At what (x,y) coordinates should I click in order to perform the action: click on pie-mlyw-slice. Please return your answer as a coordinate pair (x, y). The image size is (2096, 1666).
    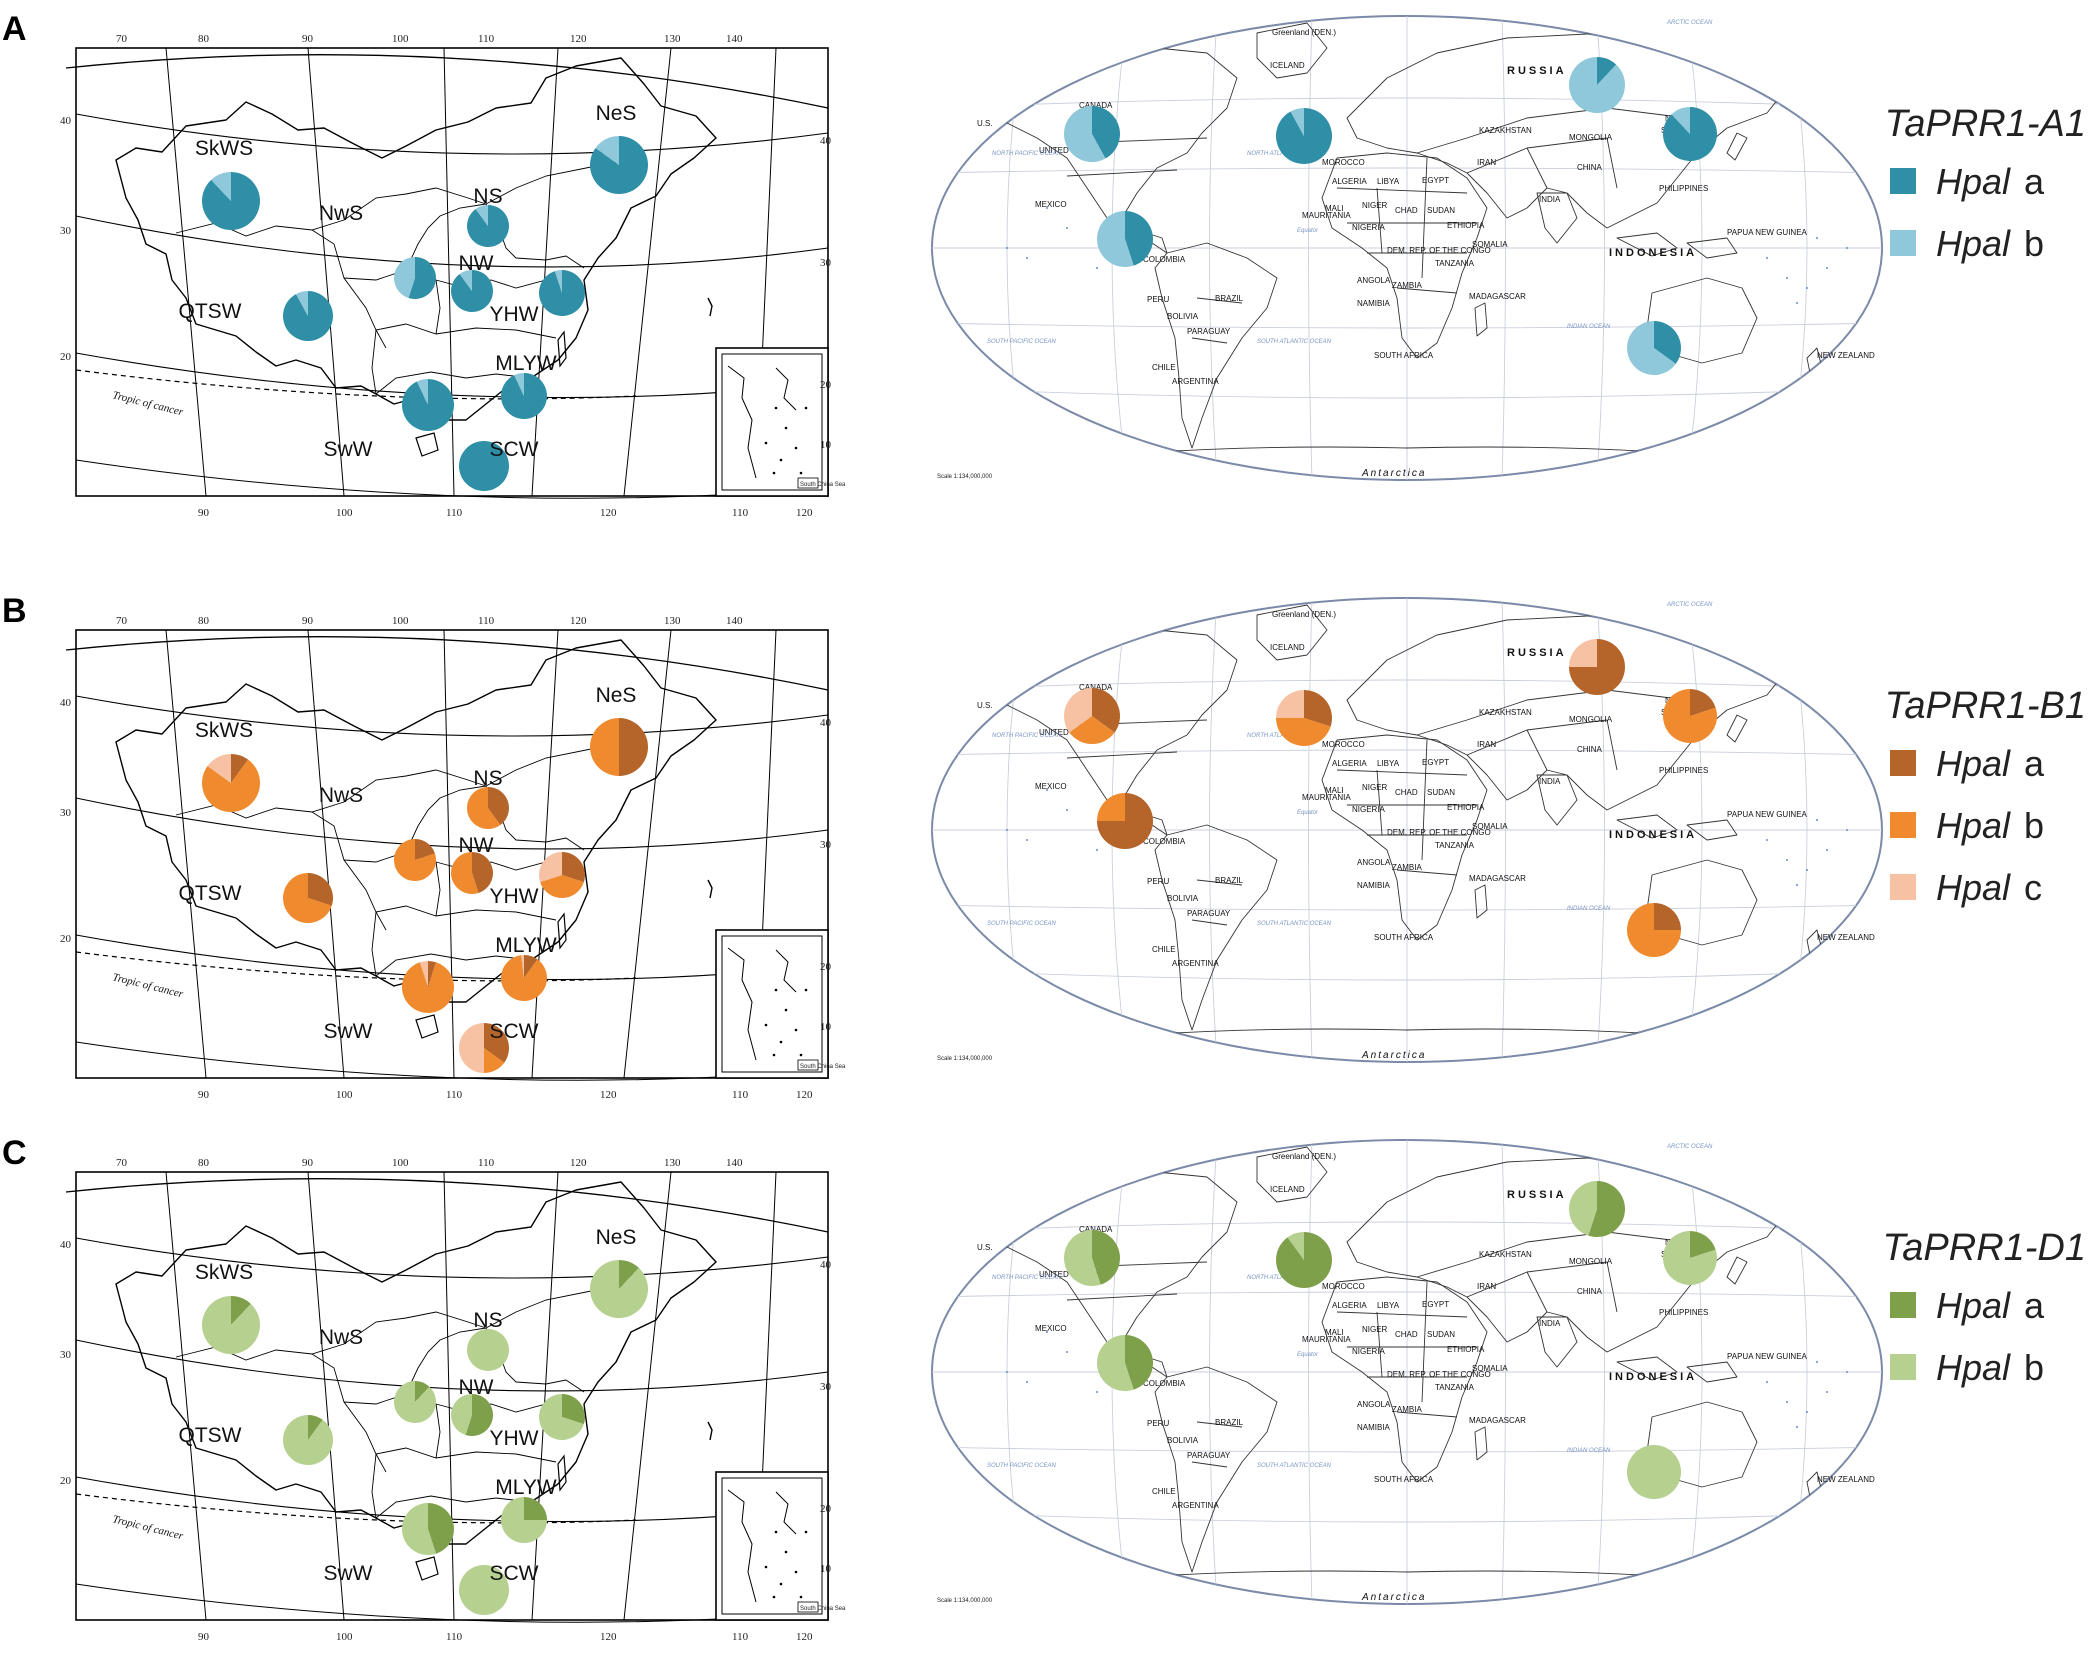
    Looking at the image, I should click on (524, 1520).